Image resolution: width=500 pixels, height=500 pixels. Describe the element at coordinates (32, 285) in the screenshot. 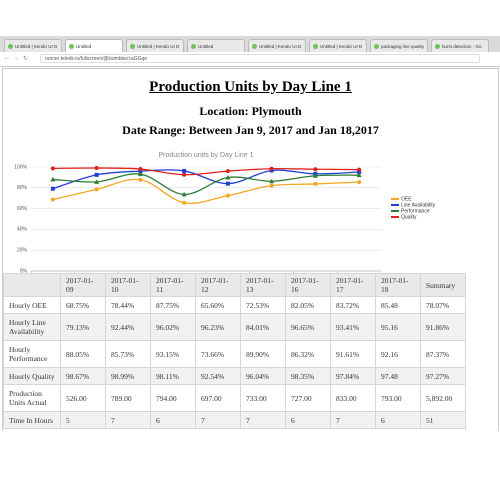

I see `corner-cell` at that location.